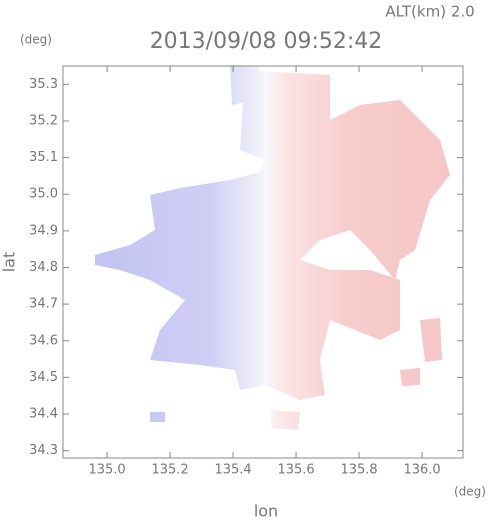 This screenshot has width=491, height=525. Describe the element at coordinates (429, 12) in the screenshot. I see `annotation: ALT(km) 2.0` at that location.